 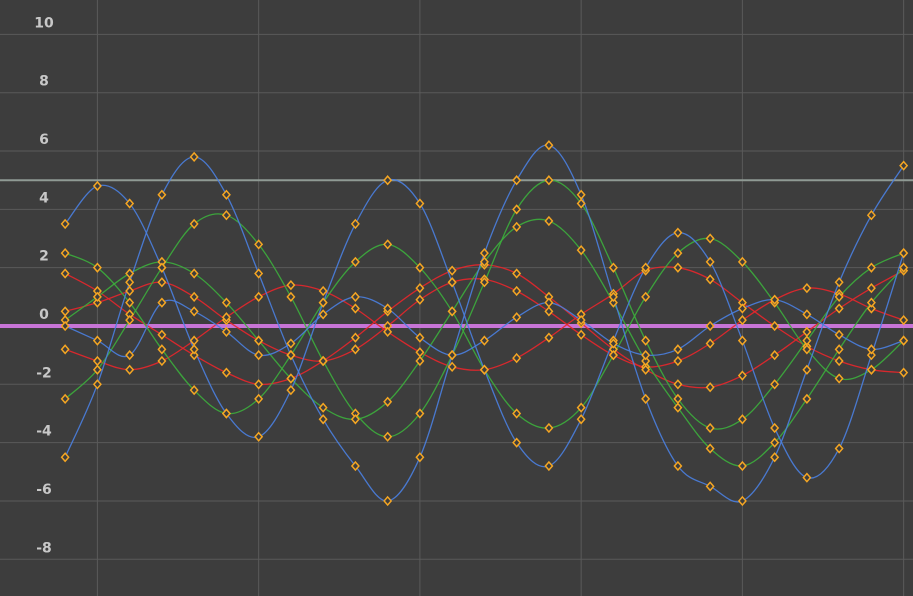 I want to click on y-tick-label: 4, so click(x=44, y=198).